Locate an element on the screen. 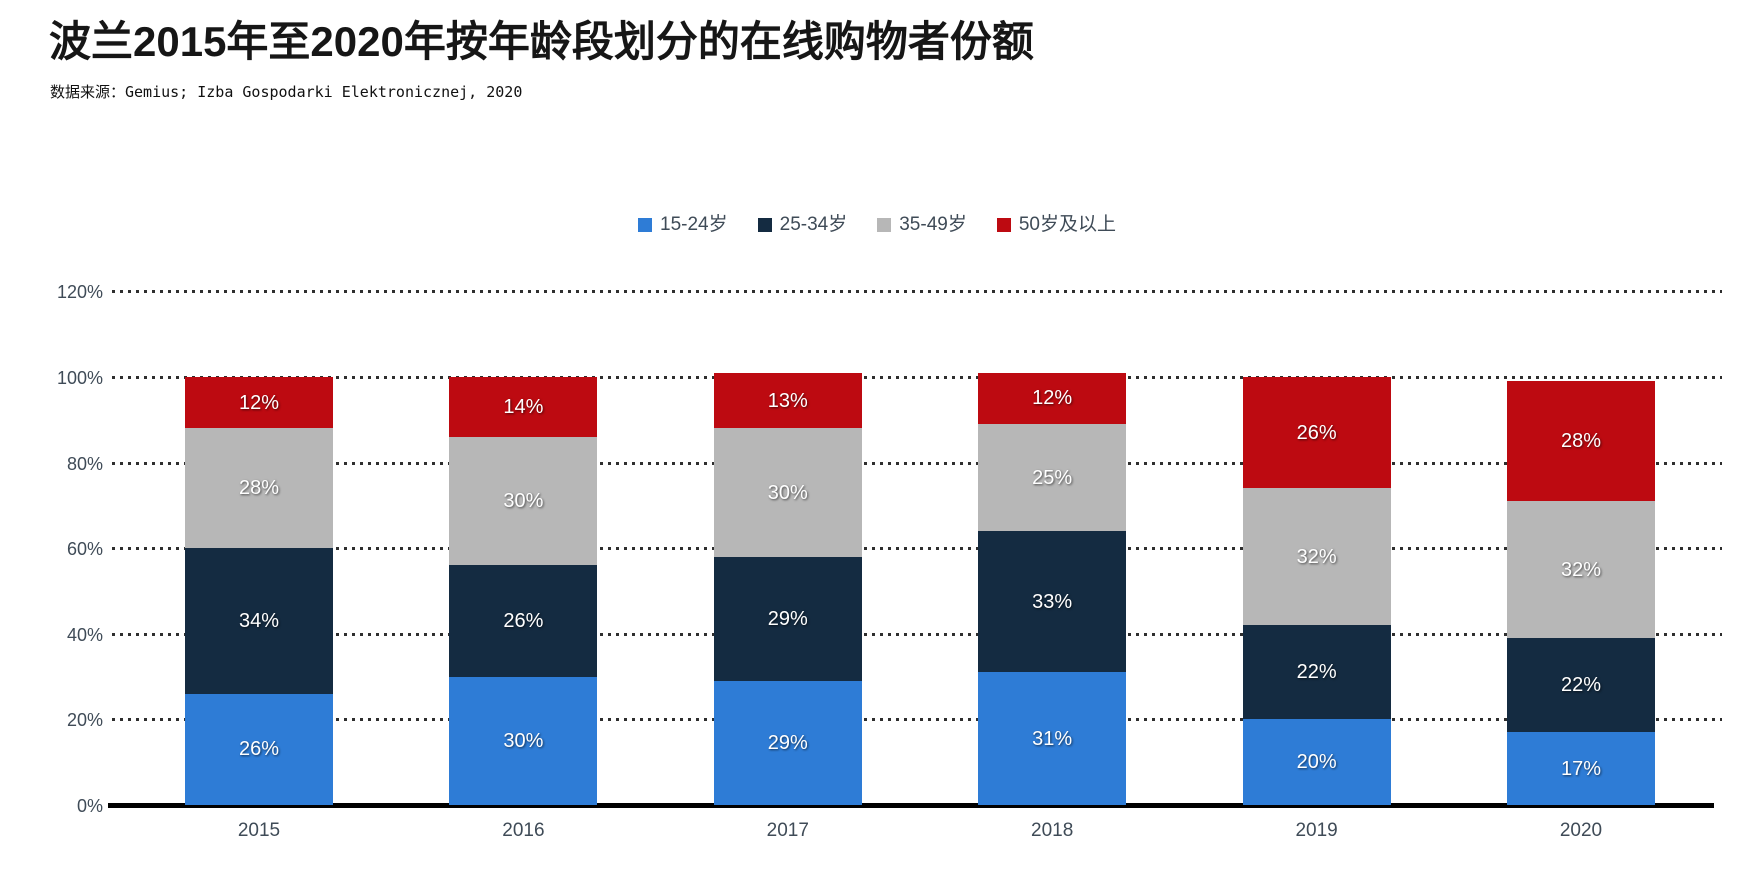  x-axis-label-2019: 2019 is located at coordinates (1316, 830).